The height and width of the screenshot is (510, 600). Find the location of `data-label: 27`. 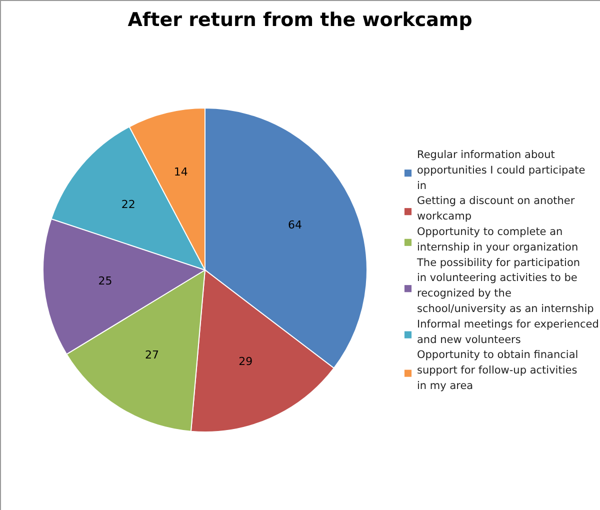

data-label: 27 is located at coordinates (152, 355).